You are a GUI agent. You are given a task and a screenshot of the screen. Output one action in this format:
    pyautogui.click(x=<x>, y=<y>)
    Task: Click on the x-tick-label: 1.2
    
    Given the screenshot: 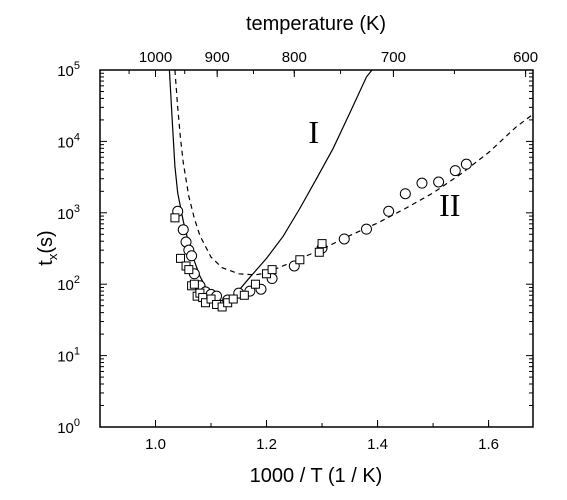 What is the action you would take?
    pyautogui.click(x=266, y=444)
    